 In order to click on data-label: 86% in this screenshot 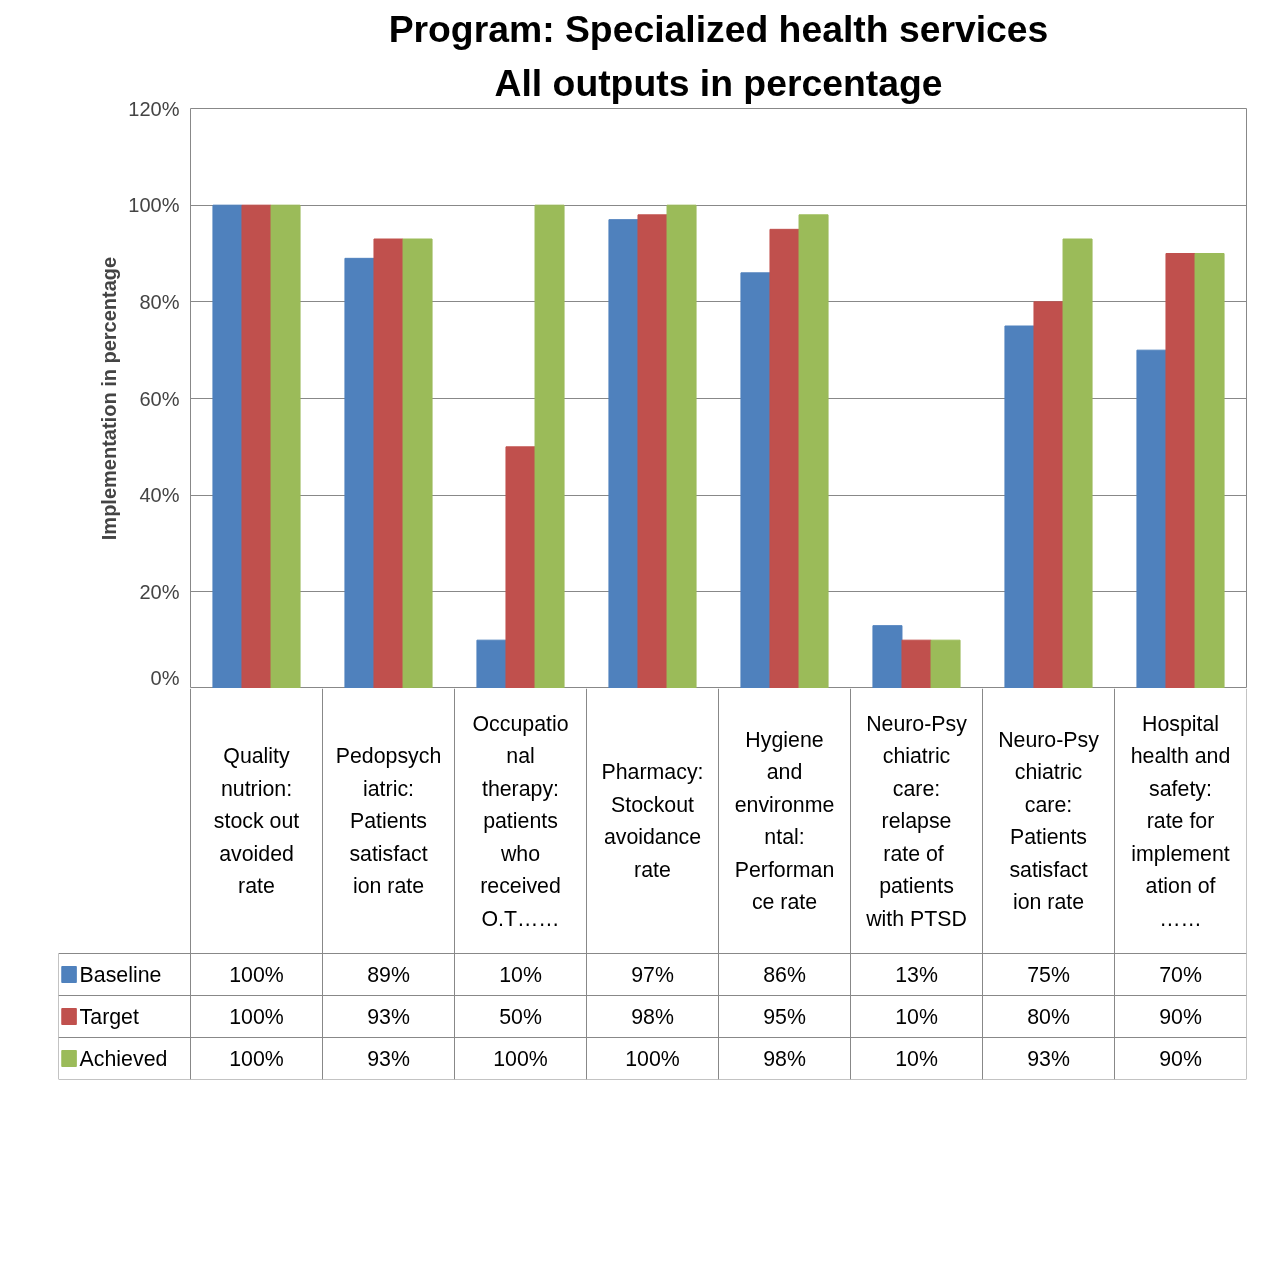, I will do `click(784, 974)`.